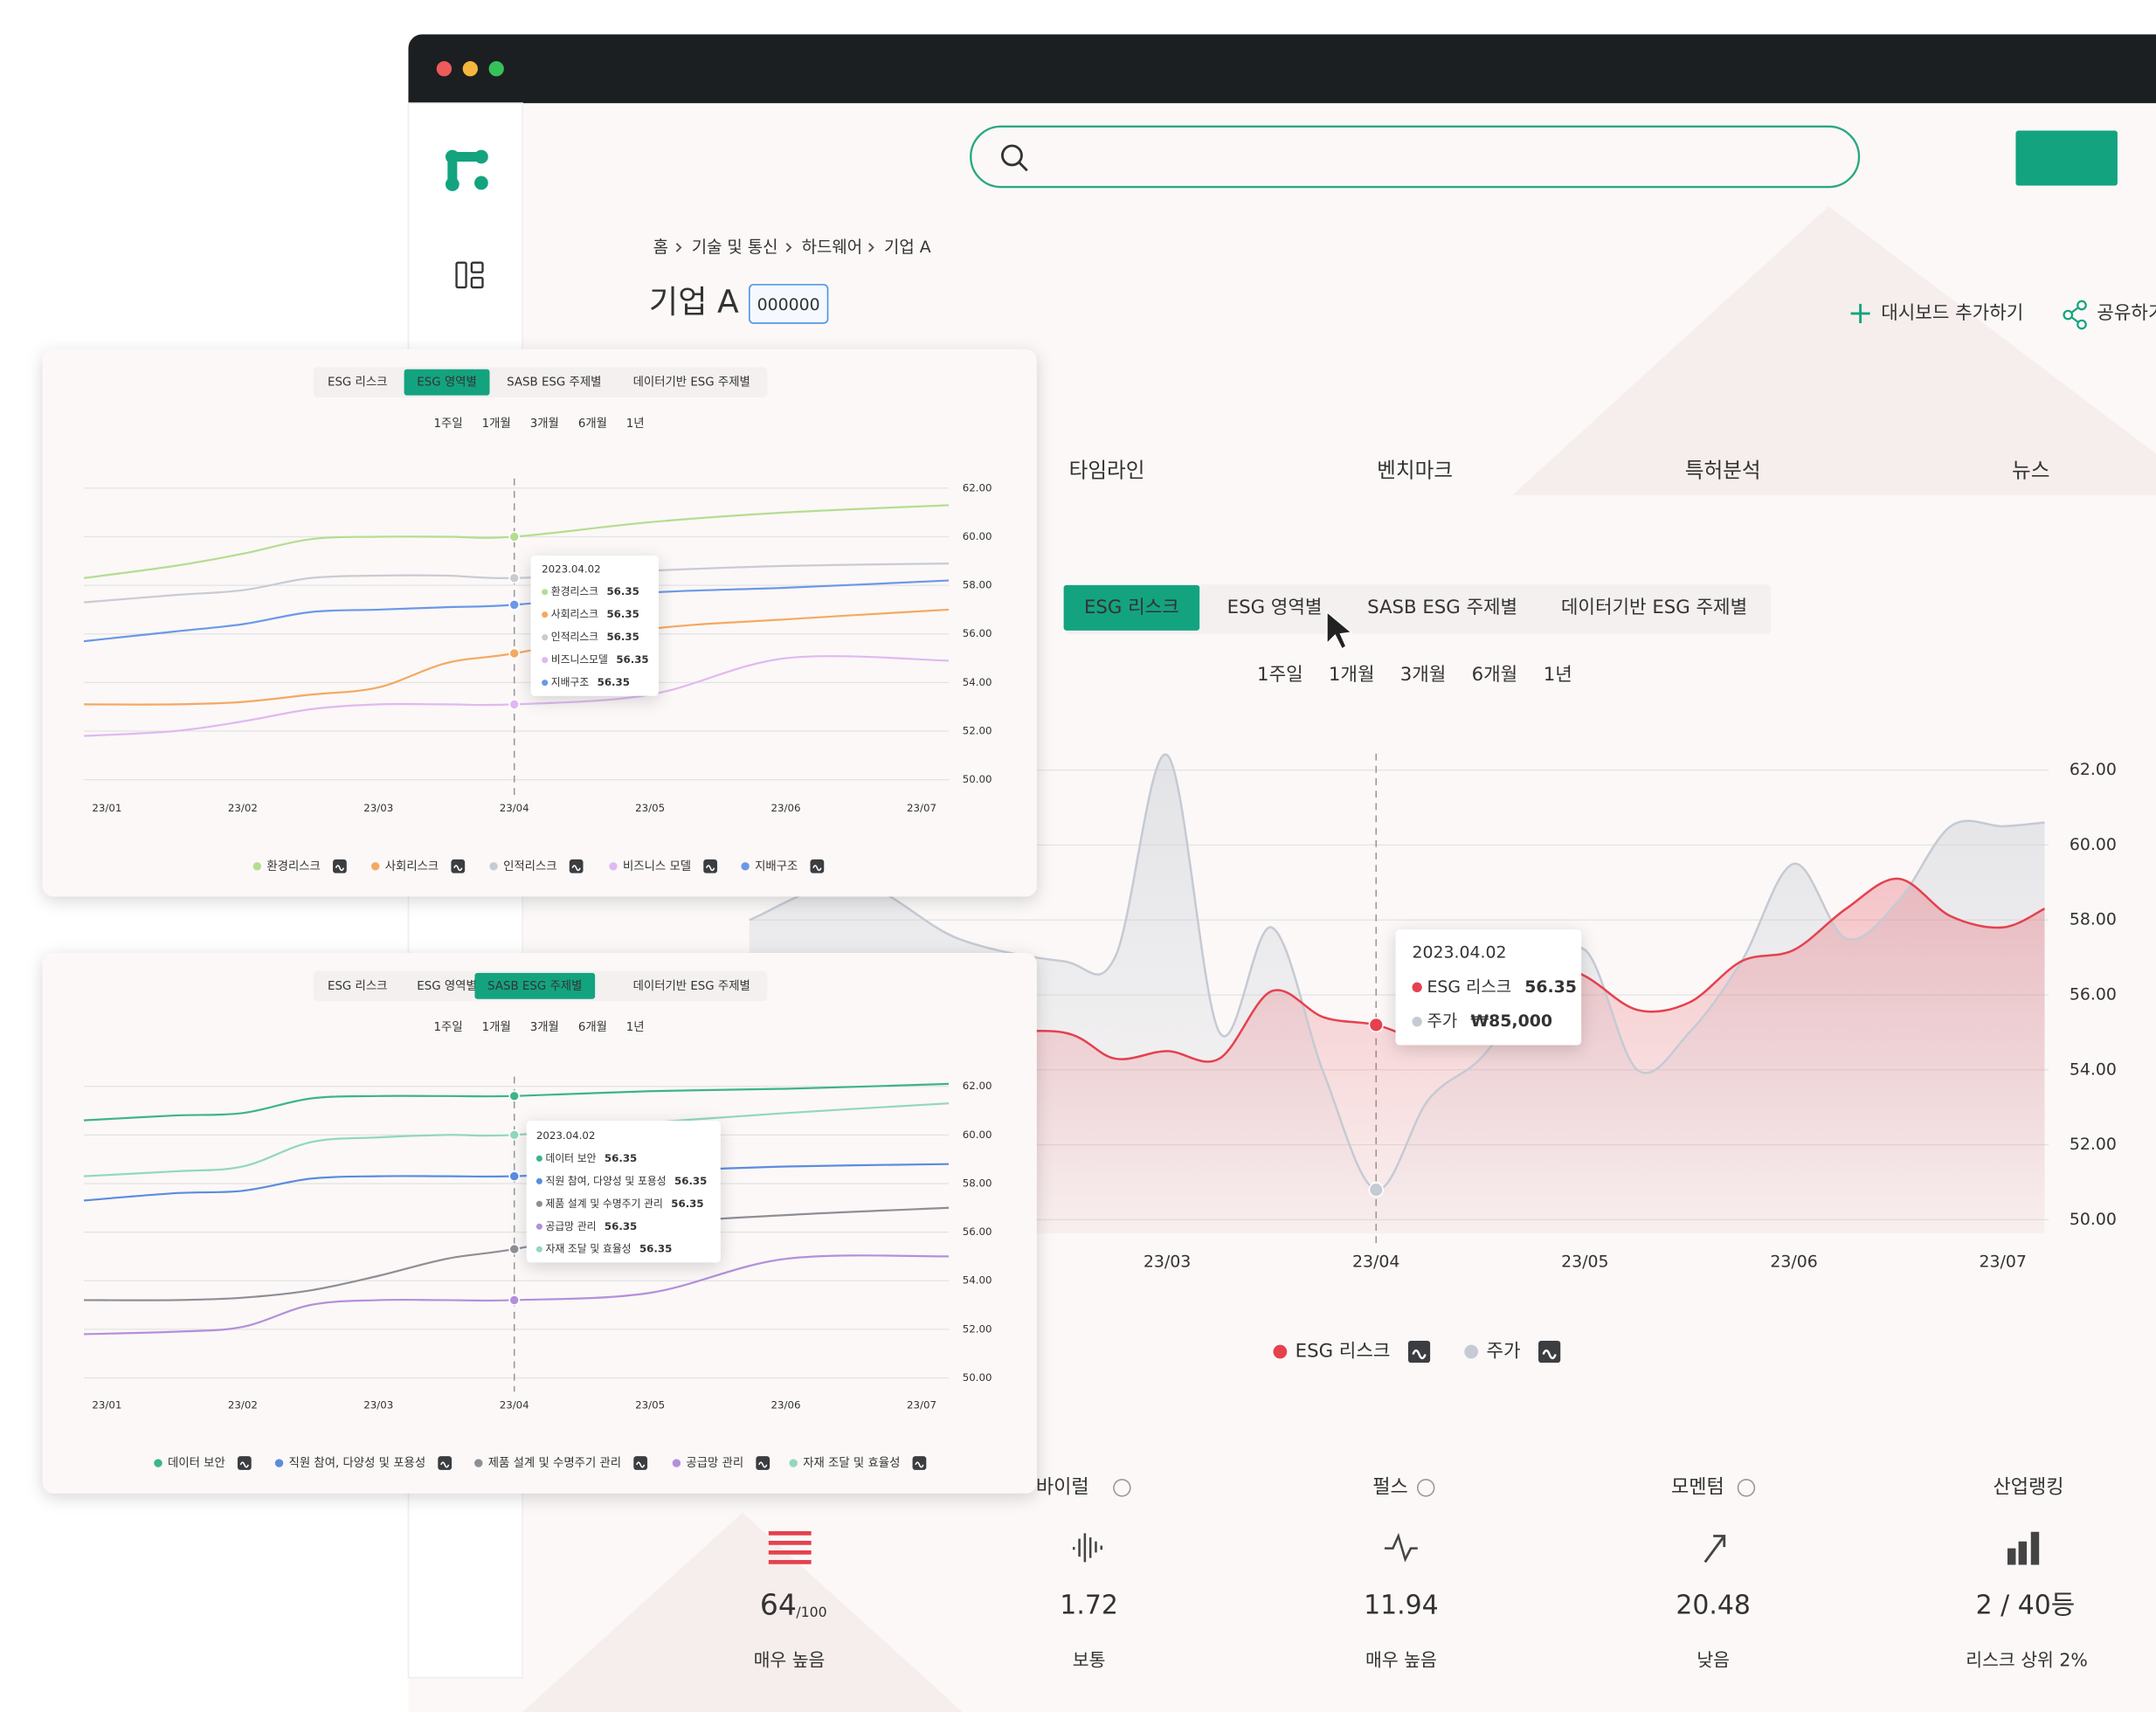  What do you see at coordinates (715, 1463) in the screenshot?
I see `legend-label: 공급망 관리` at bounding box center [715, 1463].